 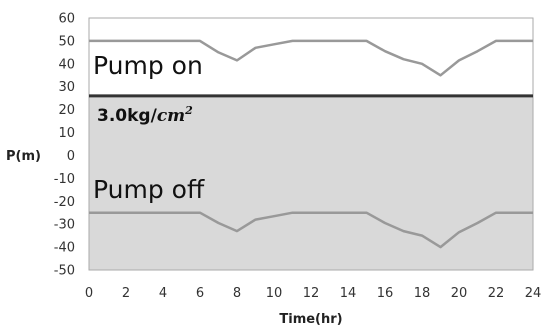 What do you see at coordinates (64, 248) in the screenshot?
I see `y-tick-label: -40` at bounding box center [64, 248].